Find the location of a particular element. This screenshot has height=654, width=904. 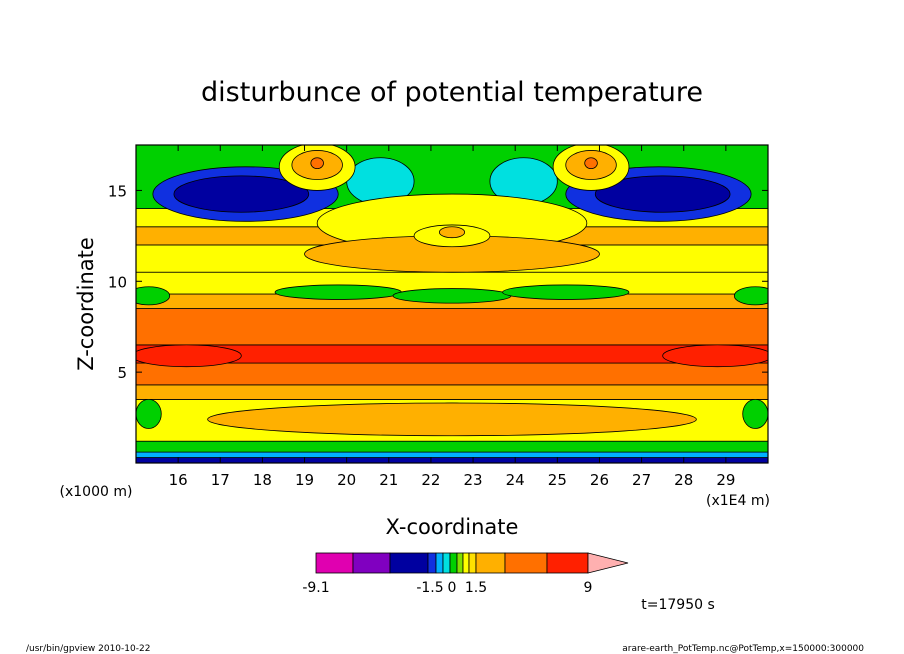

y-tick-label: 10 is located at coordinates (117, 282).